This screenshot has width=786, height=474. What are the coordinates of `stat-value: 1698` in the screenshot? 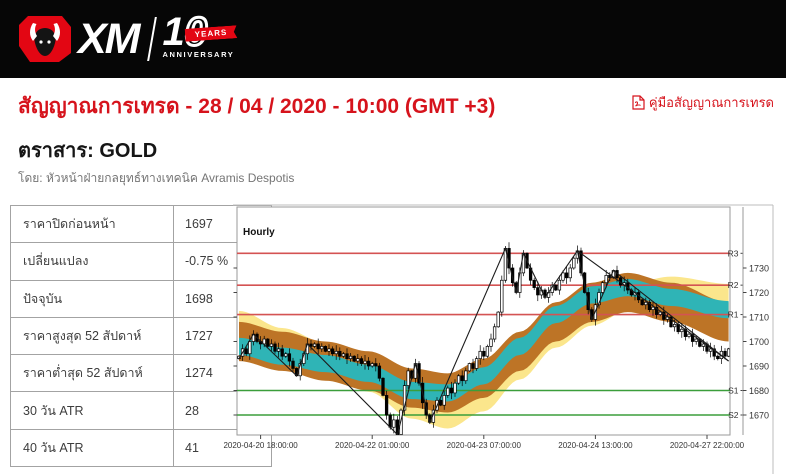 It's located at (222, 298).